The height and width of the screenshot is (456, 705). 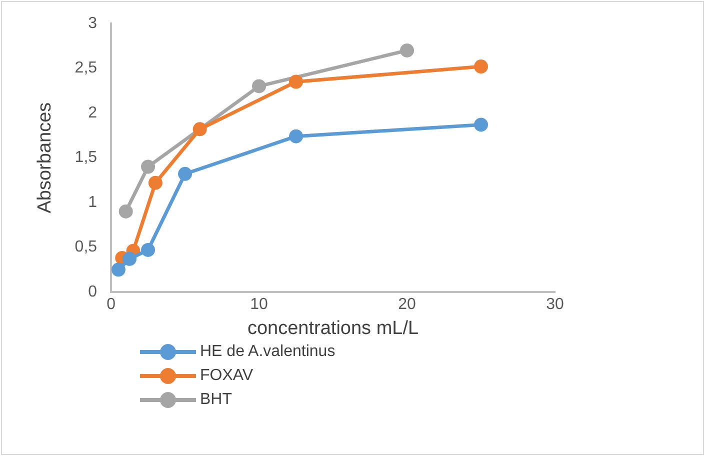 I want to click on y-tick-label: 2, so click(x=93, y=113).